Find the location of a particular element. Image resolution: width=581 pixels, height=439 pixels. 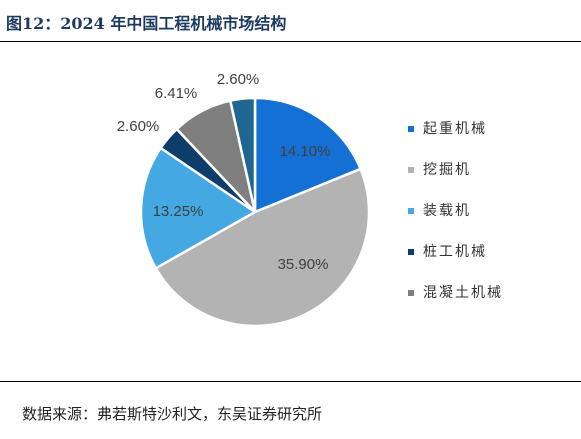

source-note: 数据来源：弗若斯特沙利文，东吴证券研究所 is located at coordinates (172, 414).